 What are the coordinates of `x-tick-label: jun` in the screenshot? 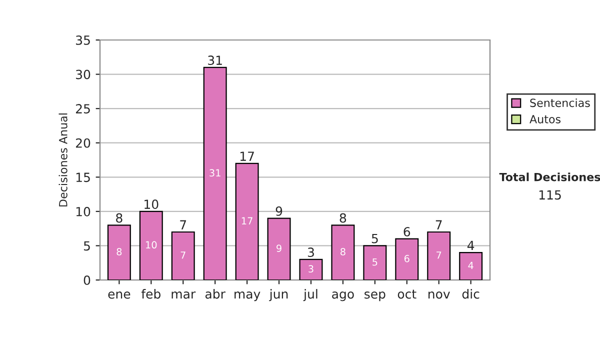 It's located at (278, 295).